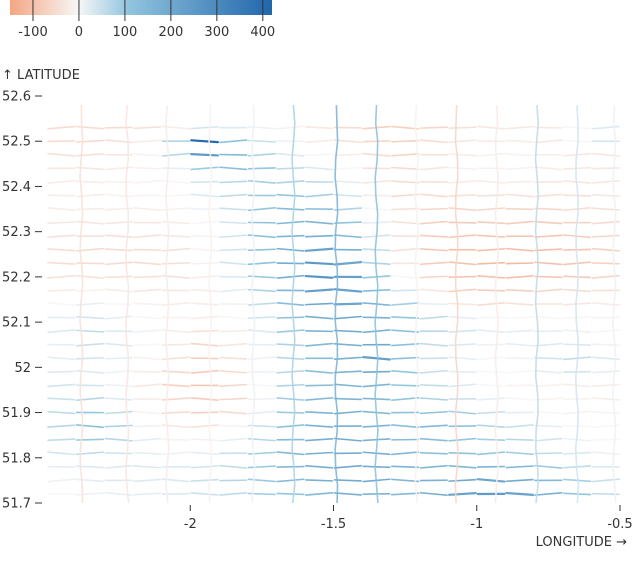  What do you see at coordinates (190, 524) in the screenshot?
I see `x-tick-label: -2` at bounding box center [190, 524].